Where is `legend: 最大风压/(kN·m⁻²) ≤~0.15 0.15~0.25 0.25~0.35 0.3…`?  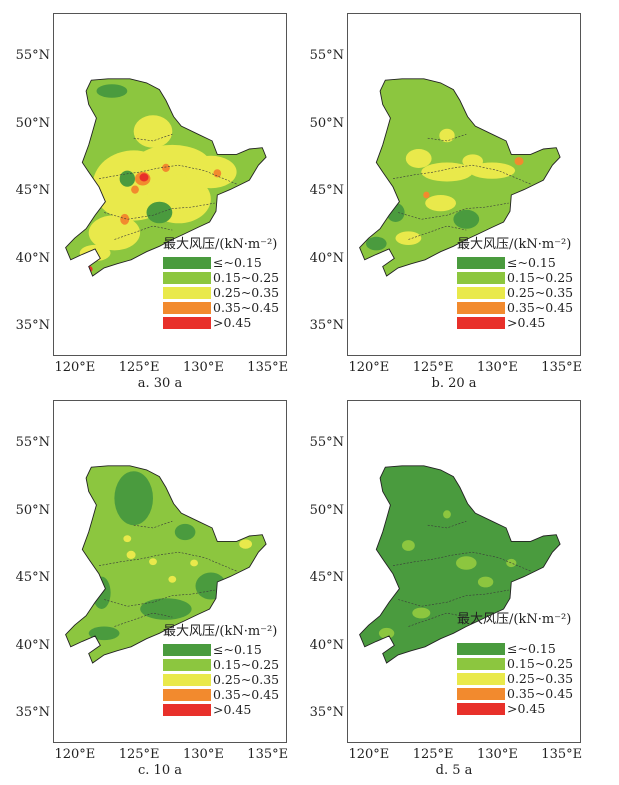 legend: 最大风压/(kN·m⁻²) ≤~0.15 0.15~0.25 0.25~0.35 0.3… is located at coordinates (515, 662).